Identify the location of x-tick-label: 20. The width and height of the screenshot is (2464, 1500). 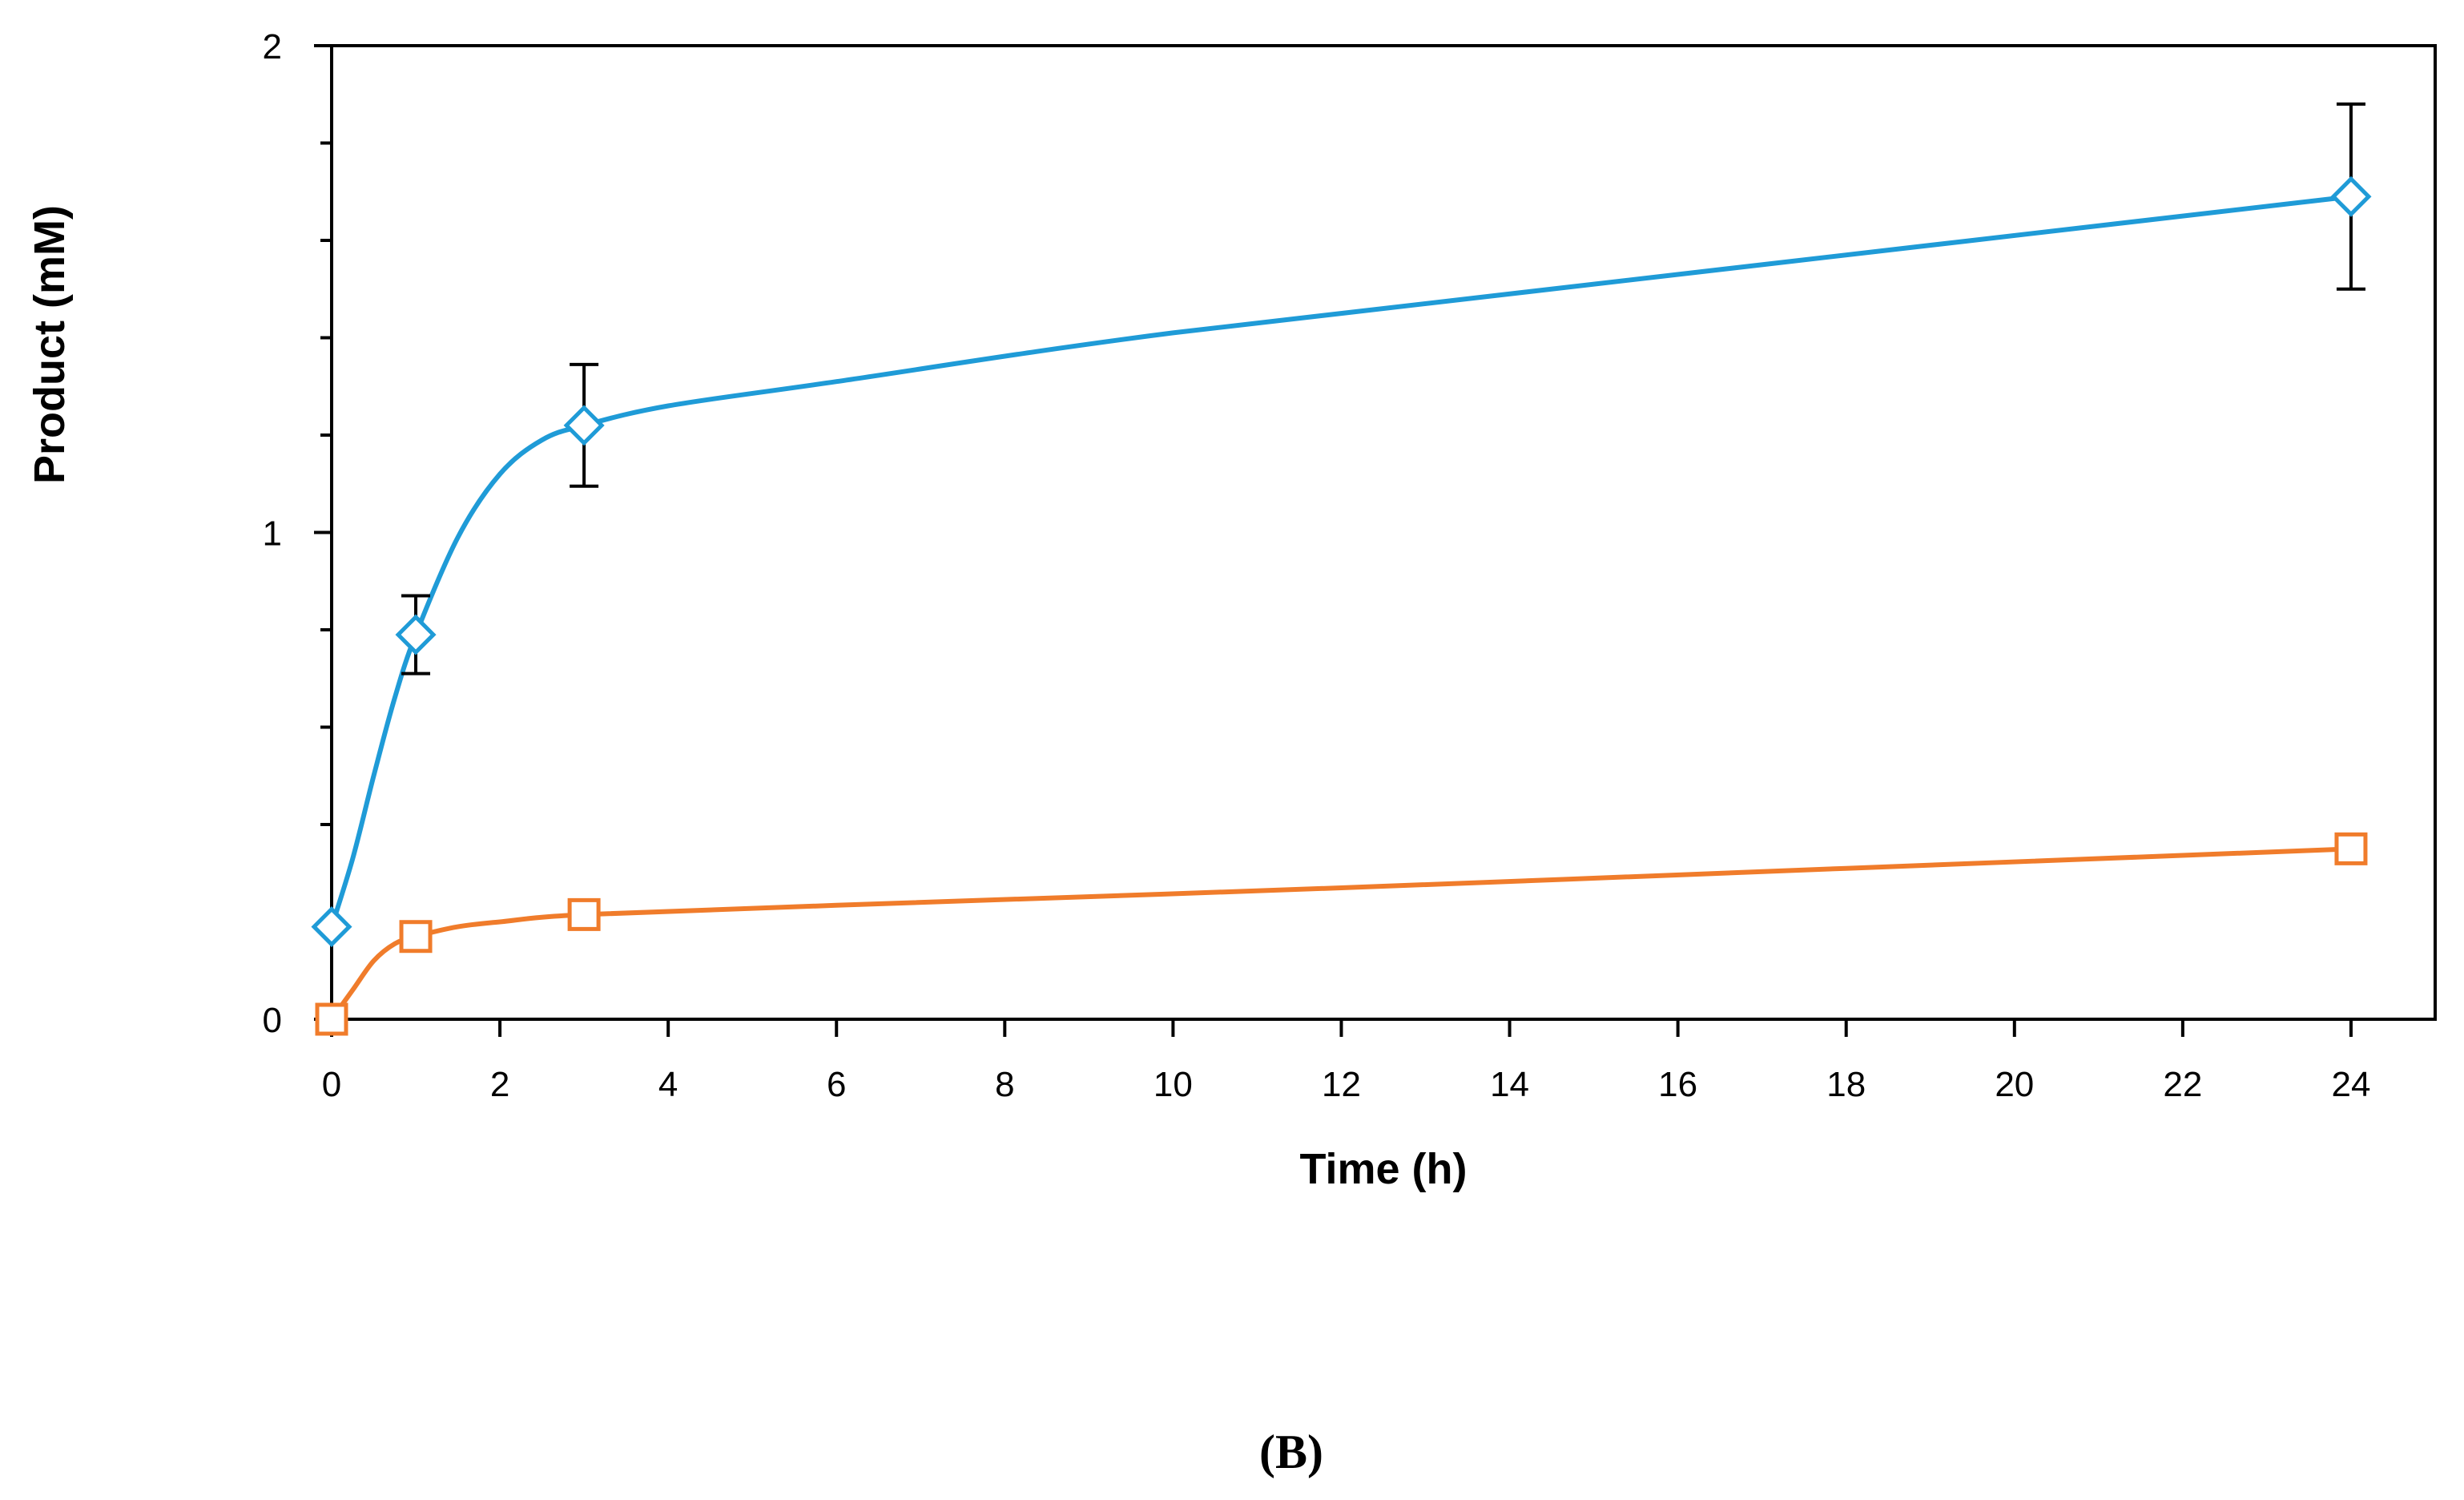
(2014, 1084).